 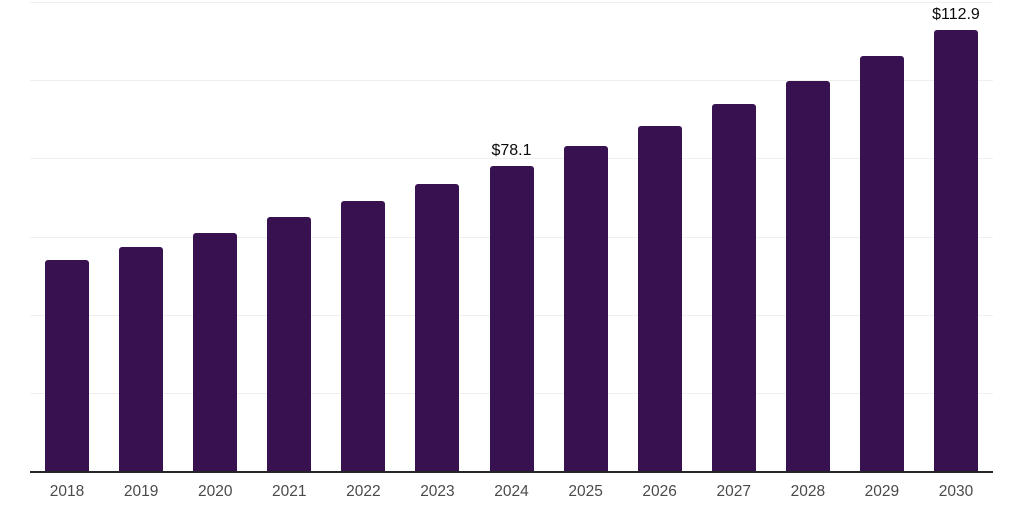 What do you see at coordinates (585, 308) in the screenshot?
I see `bar-2025` at bounding box center [585, 308].